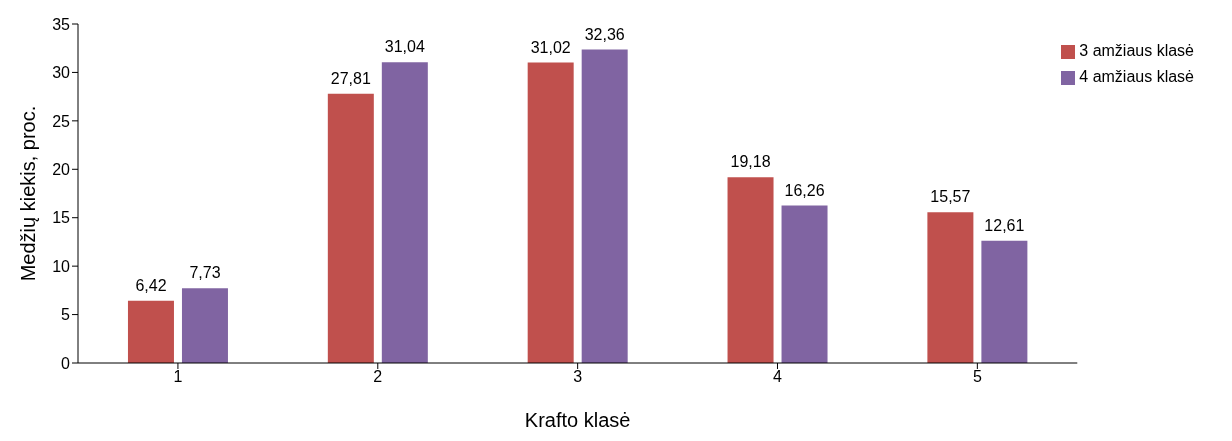  Describe the element at coordinates (61, 266) in the screenshot. I see `y-tick-label: 10` at that location.